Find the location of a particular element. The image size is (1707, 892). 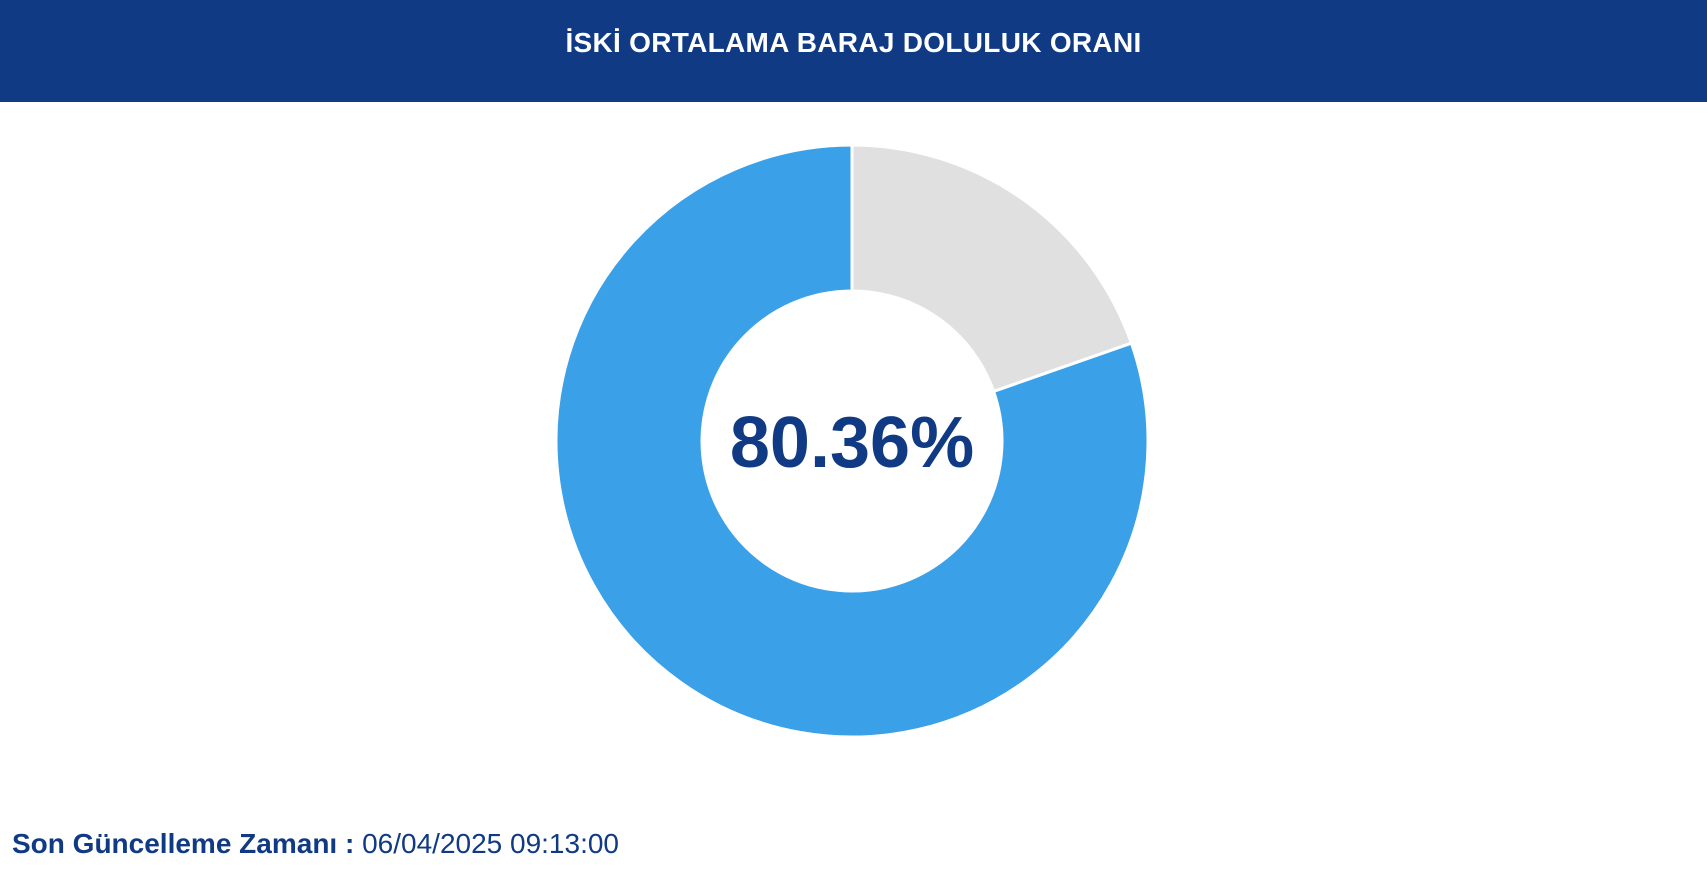

header-bar: İSKİ ORTALAMA BARAJ DOLULUK ORANI is located at coordinates (853, 51).